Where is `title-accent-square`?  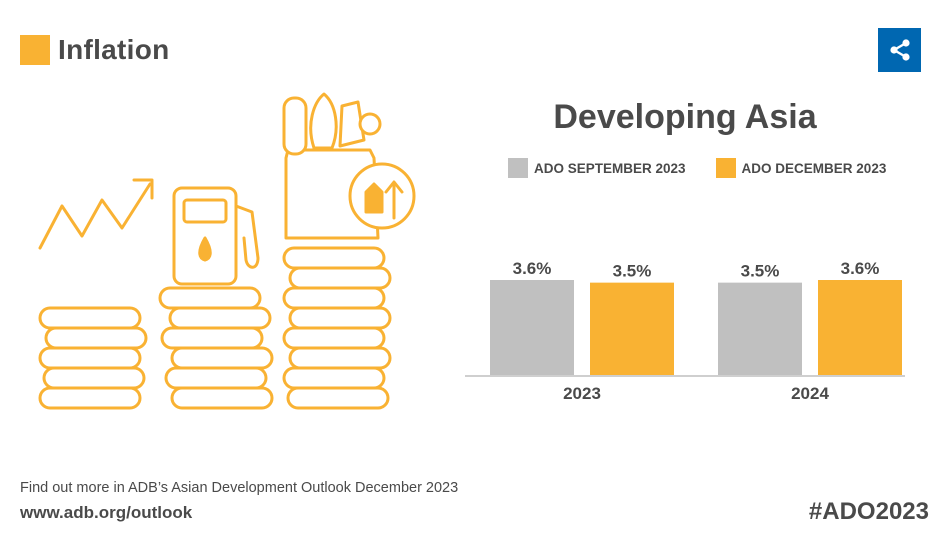
title-accent-square is located at coordinates (35, 50).